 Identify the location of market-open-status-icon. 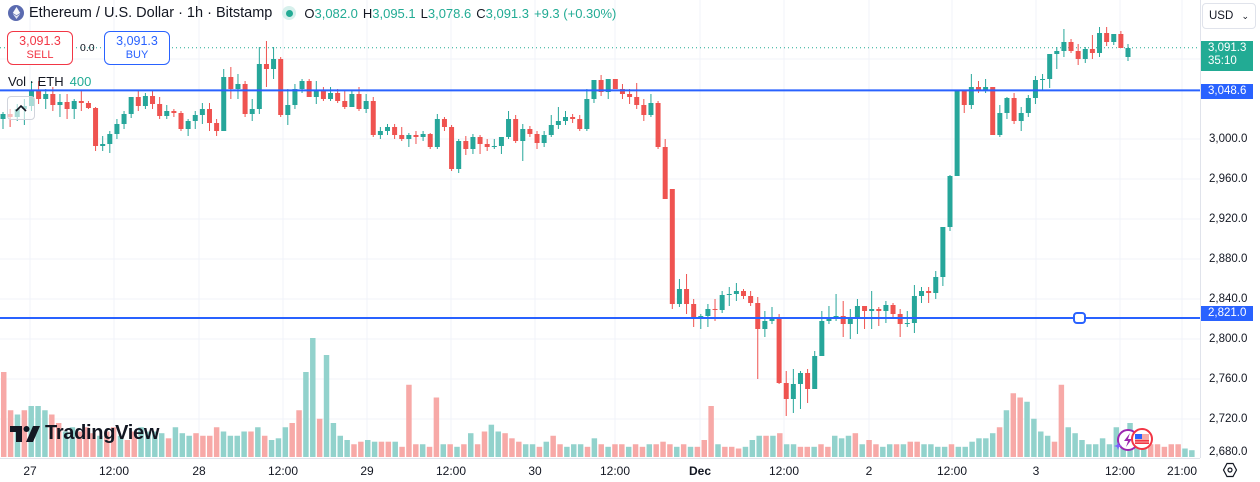
(289, 13).